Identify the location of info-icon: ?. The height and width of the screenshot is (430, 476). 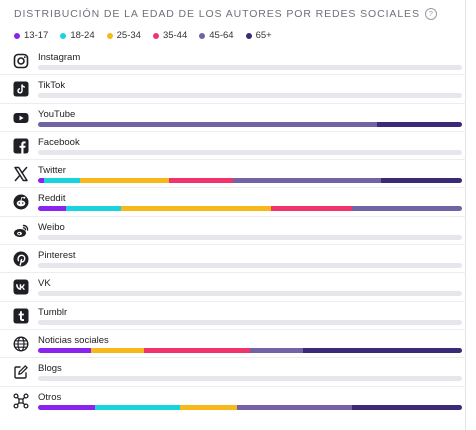
(430, 14).